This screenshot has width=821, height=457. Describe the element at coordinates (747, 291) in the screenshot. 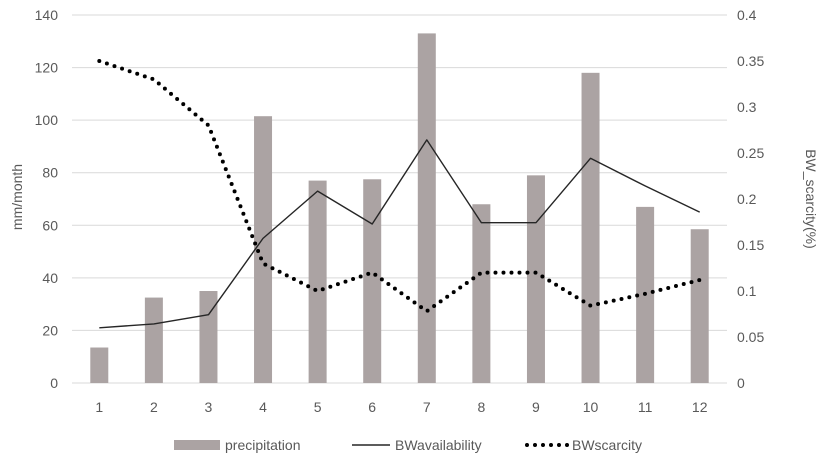

I see `y2-tick-label: 0.1` at that location.